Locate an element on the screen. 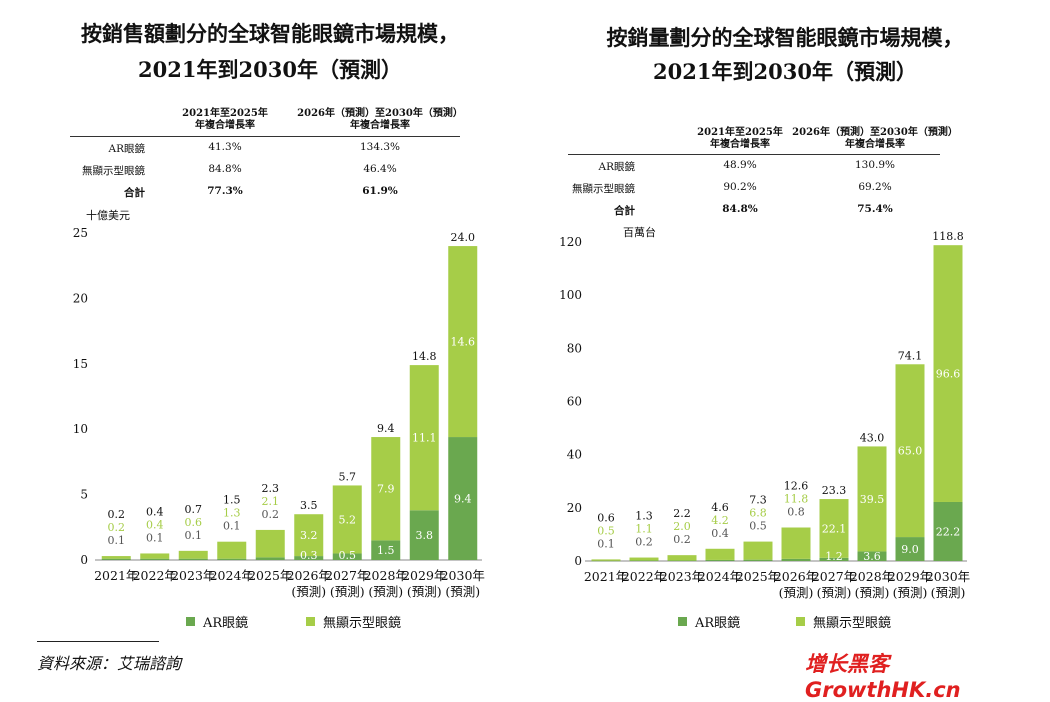 The image size is (1050, 702). bar-label-nonar: 4.2 is located at coordinates (720, 520).